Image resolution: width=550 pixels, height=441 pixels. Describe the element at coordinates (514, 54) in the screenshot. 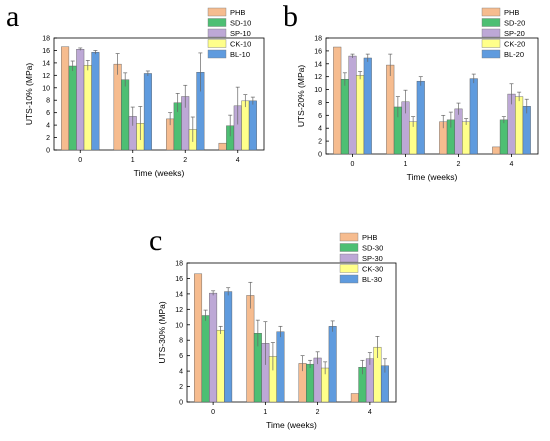

I see `legend-label: BL-20` at that location.